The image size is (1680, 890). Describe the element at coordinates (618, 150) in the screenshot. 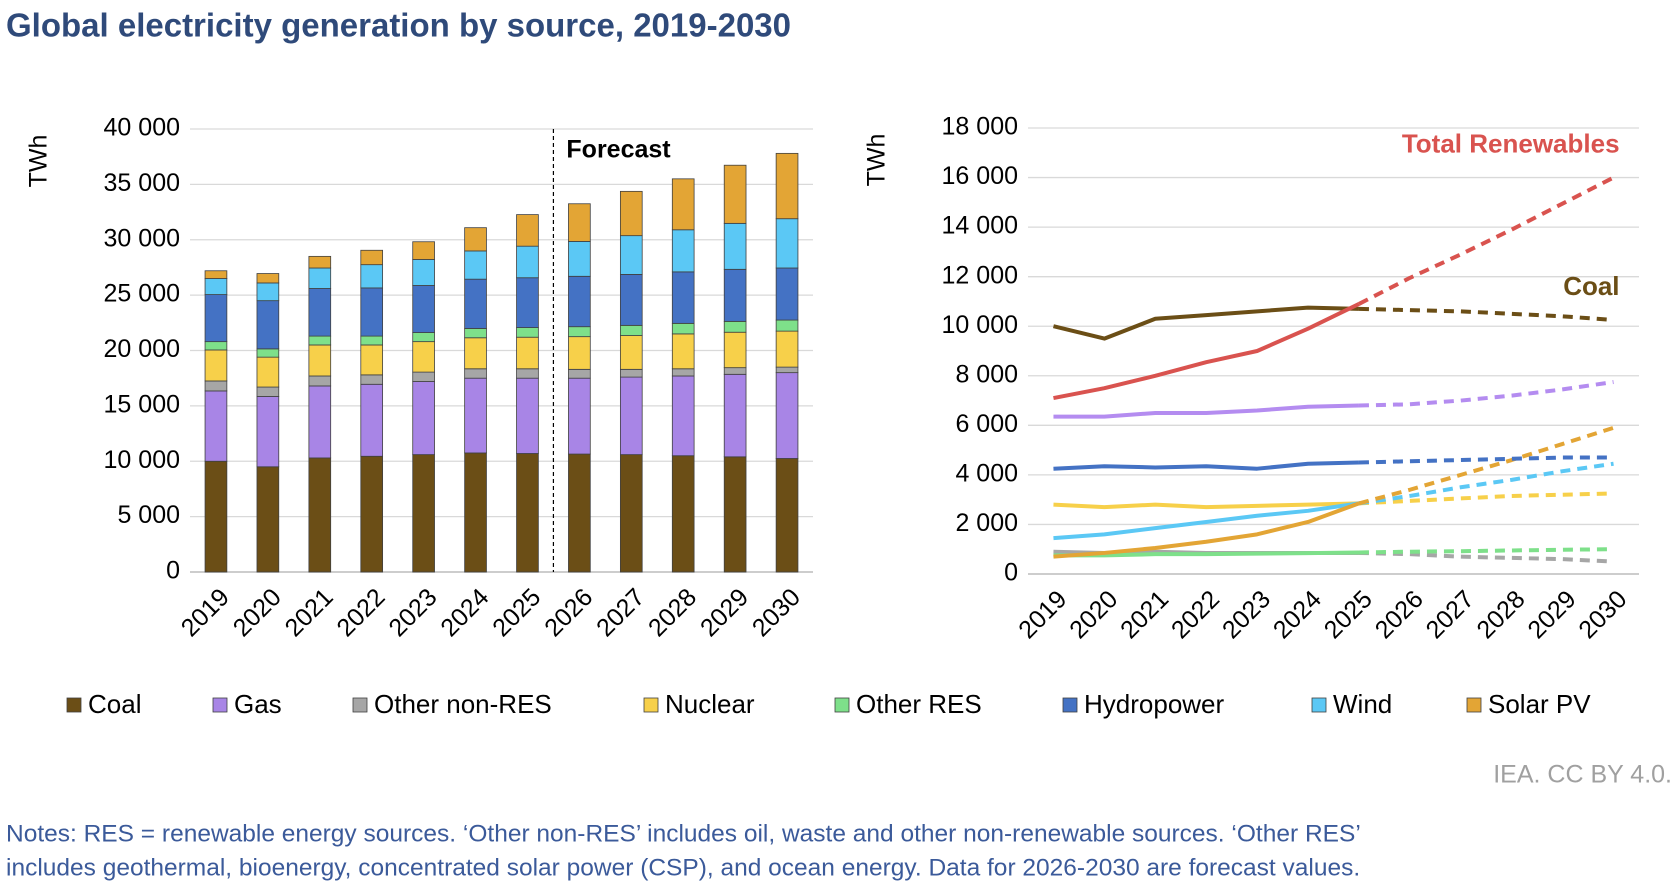

I see `forecast-label: Forecast` at that location.